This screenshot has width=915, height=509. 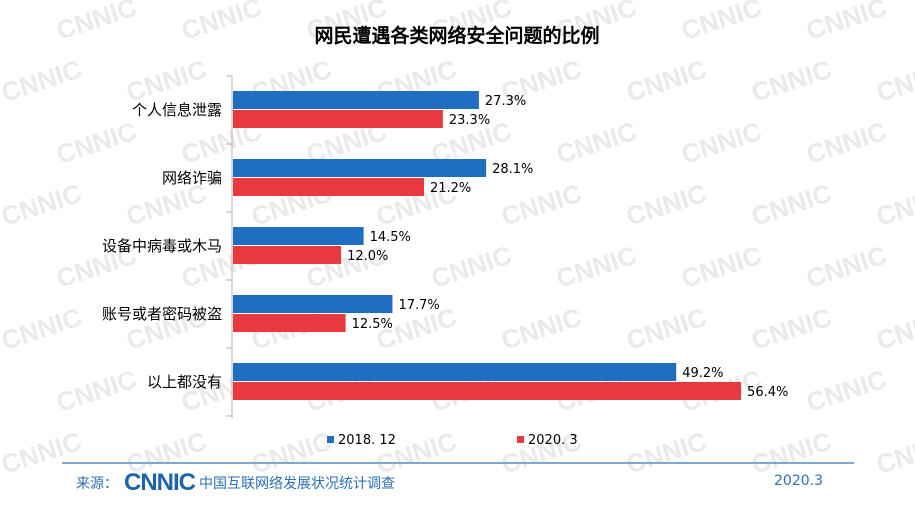 What do you see at coordinates (160, 482) in the screenshot?
I see `cnnic-logo: CNNIC` at bounding box center [160, 482].